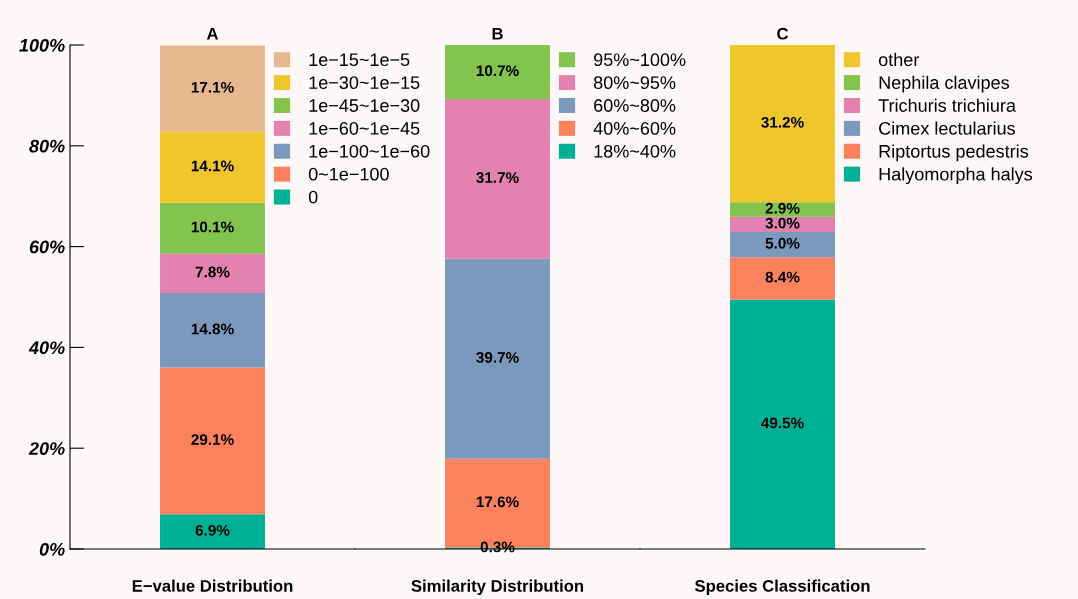 The image size is (1078, 599). I want to click on x-tick-label: Species Classification, so click(782, 587).